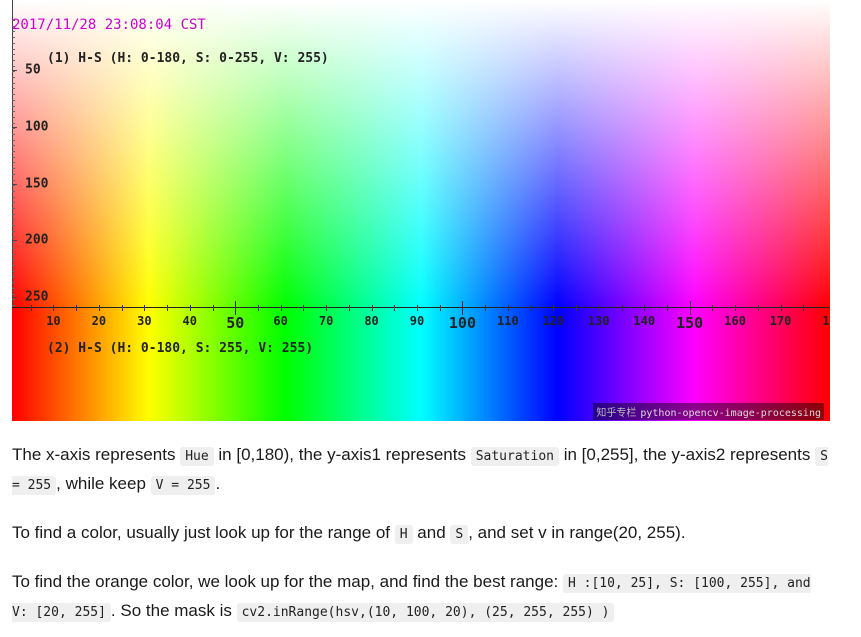 The width and height of the screenshot is (861, 637). What do you see at coordinates (37, 240) in the screenshot?
I see `y-tick-label: 200` at bounding box center [37, 240].